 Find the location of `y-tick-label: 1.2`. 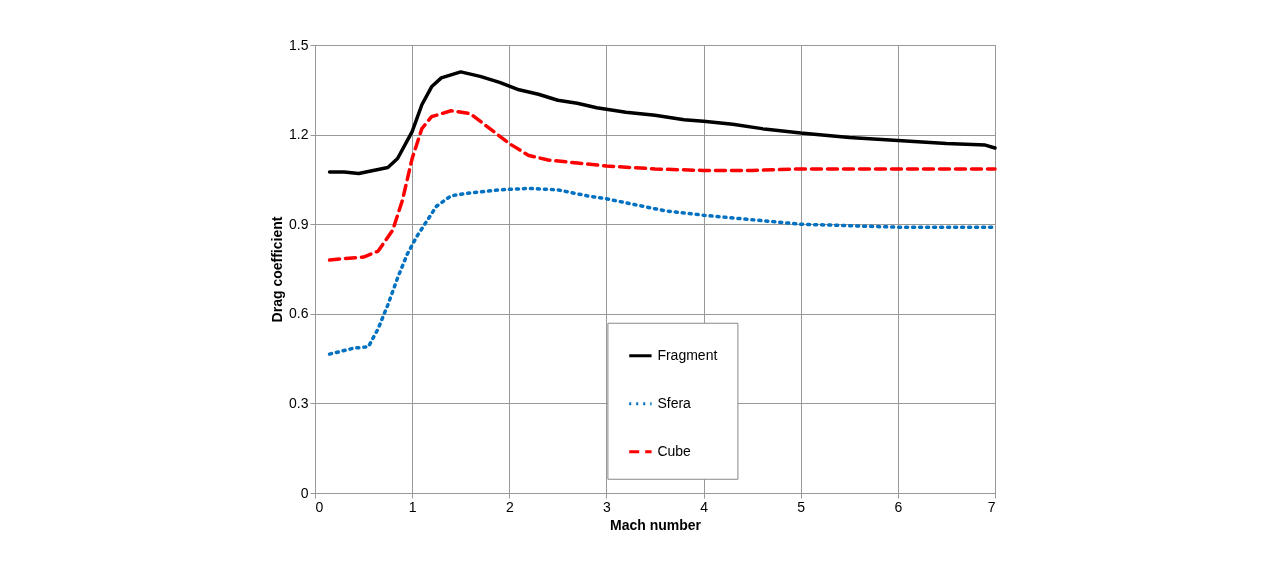

y-tick-label: 1.2 is located at coordinates (299, 134).